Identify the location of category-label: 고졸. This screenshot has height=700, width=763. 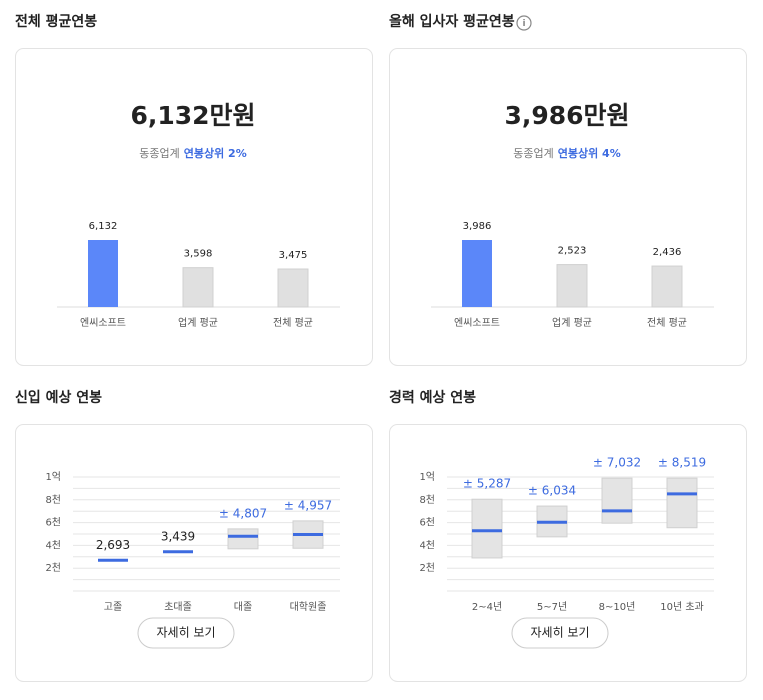
(113, 607).